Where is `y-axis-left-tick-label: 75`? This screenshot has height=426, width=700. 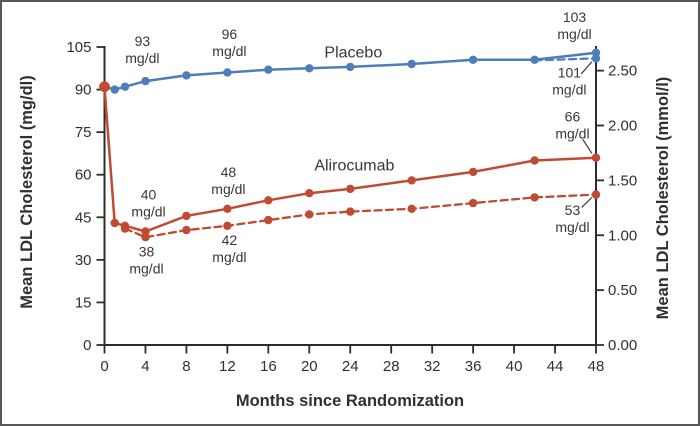 y-axis-left-tick-label: 75 is located at coordinates (83, 132).